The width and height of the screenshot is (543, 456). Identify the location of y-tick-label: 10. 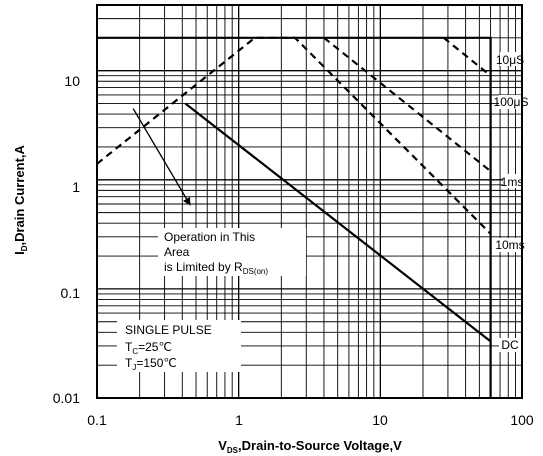
(72, 81).